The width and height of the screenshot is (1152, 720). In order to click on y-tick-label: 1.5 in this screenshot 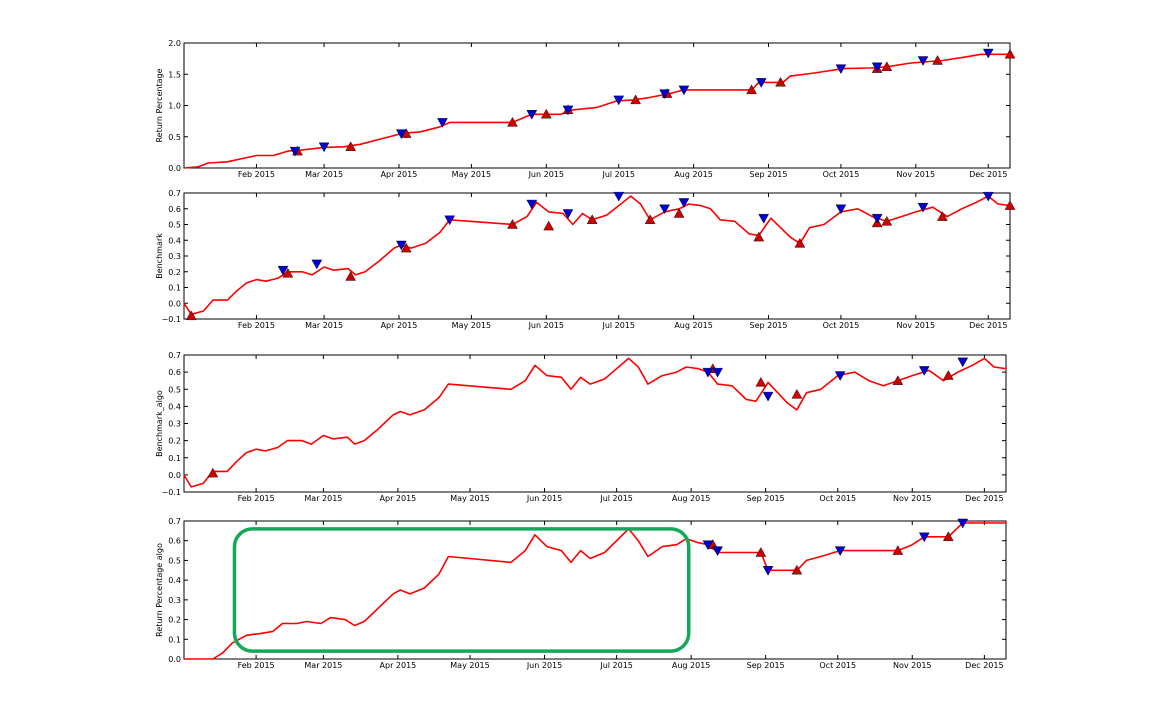, I will do `click(174, 74)`.